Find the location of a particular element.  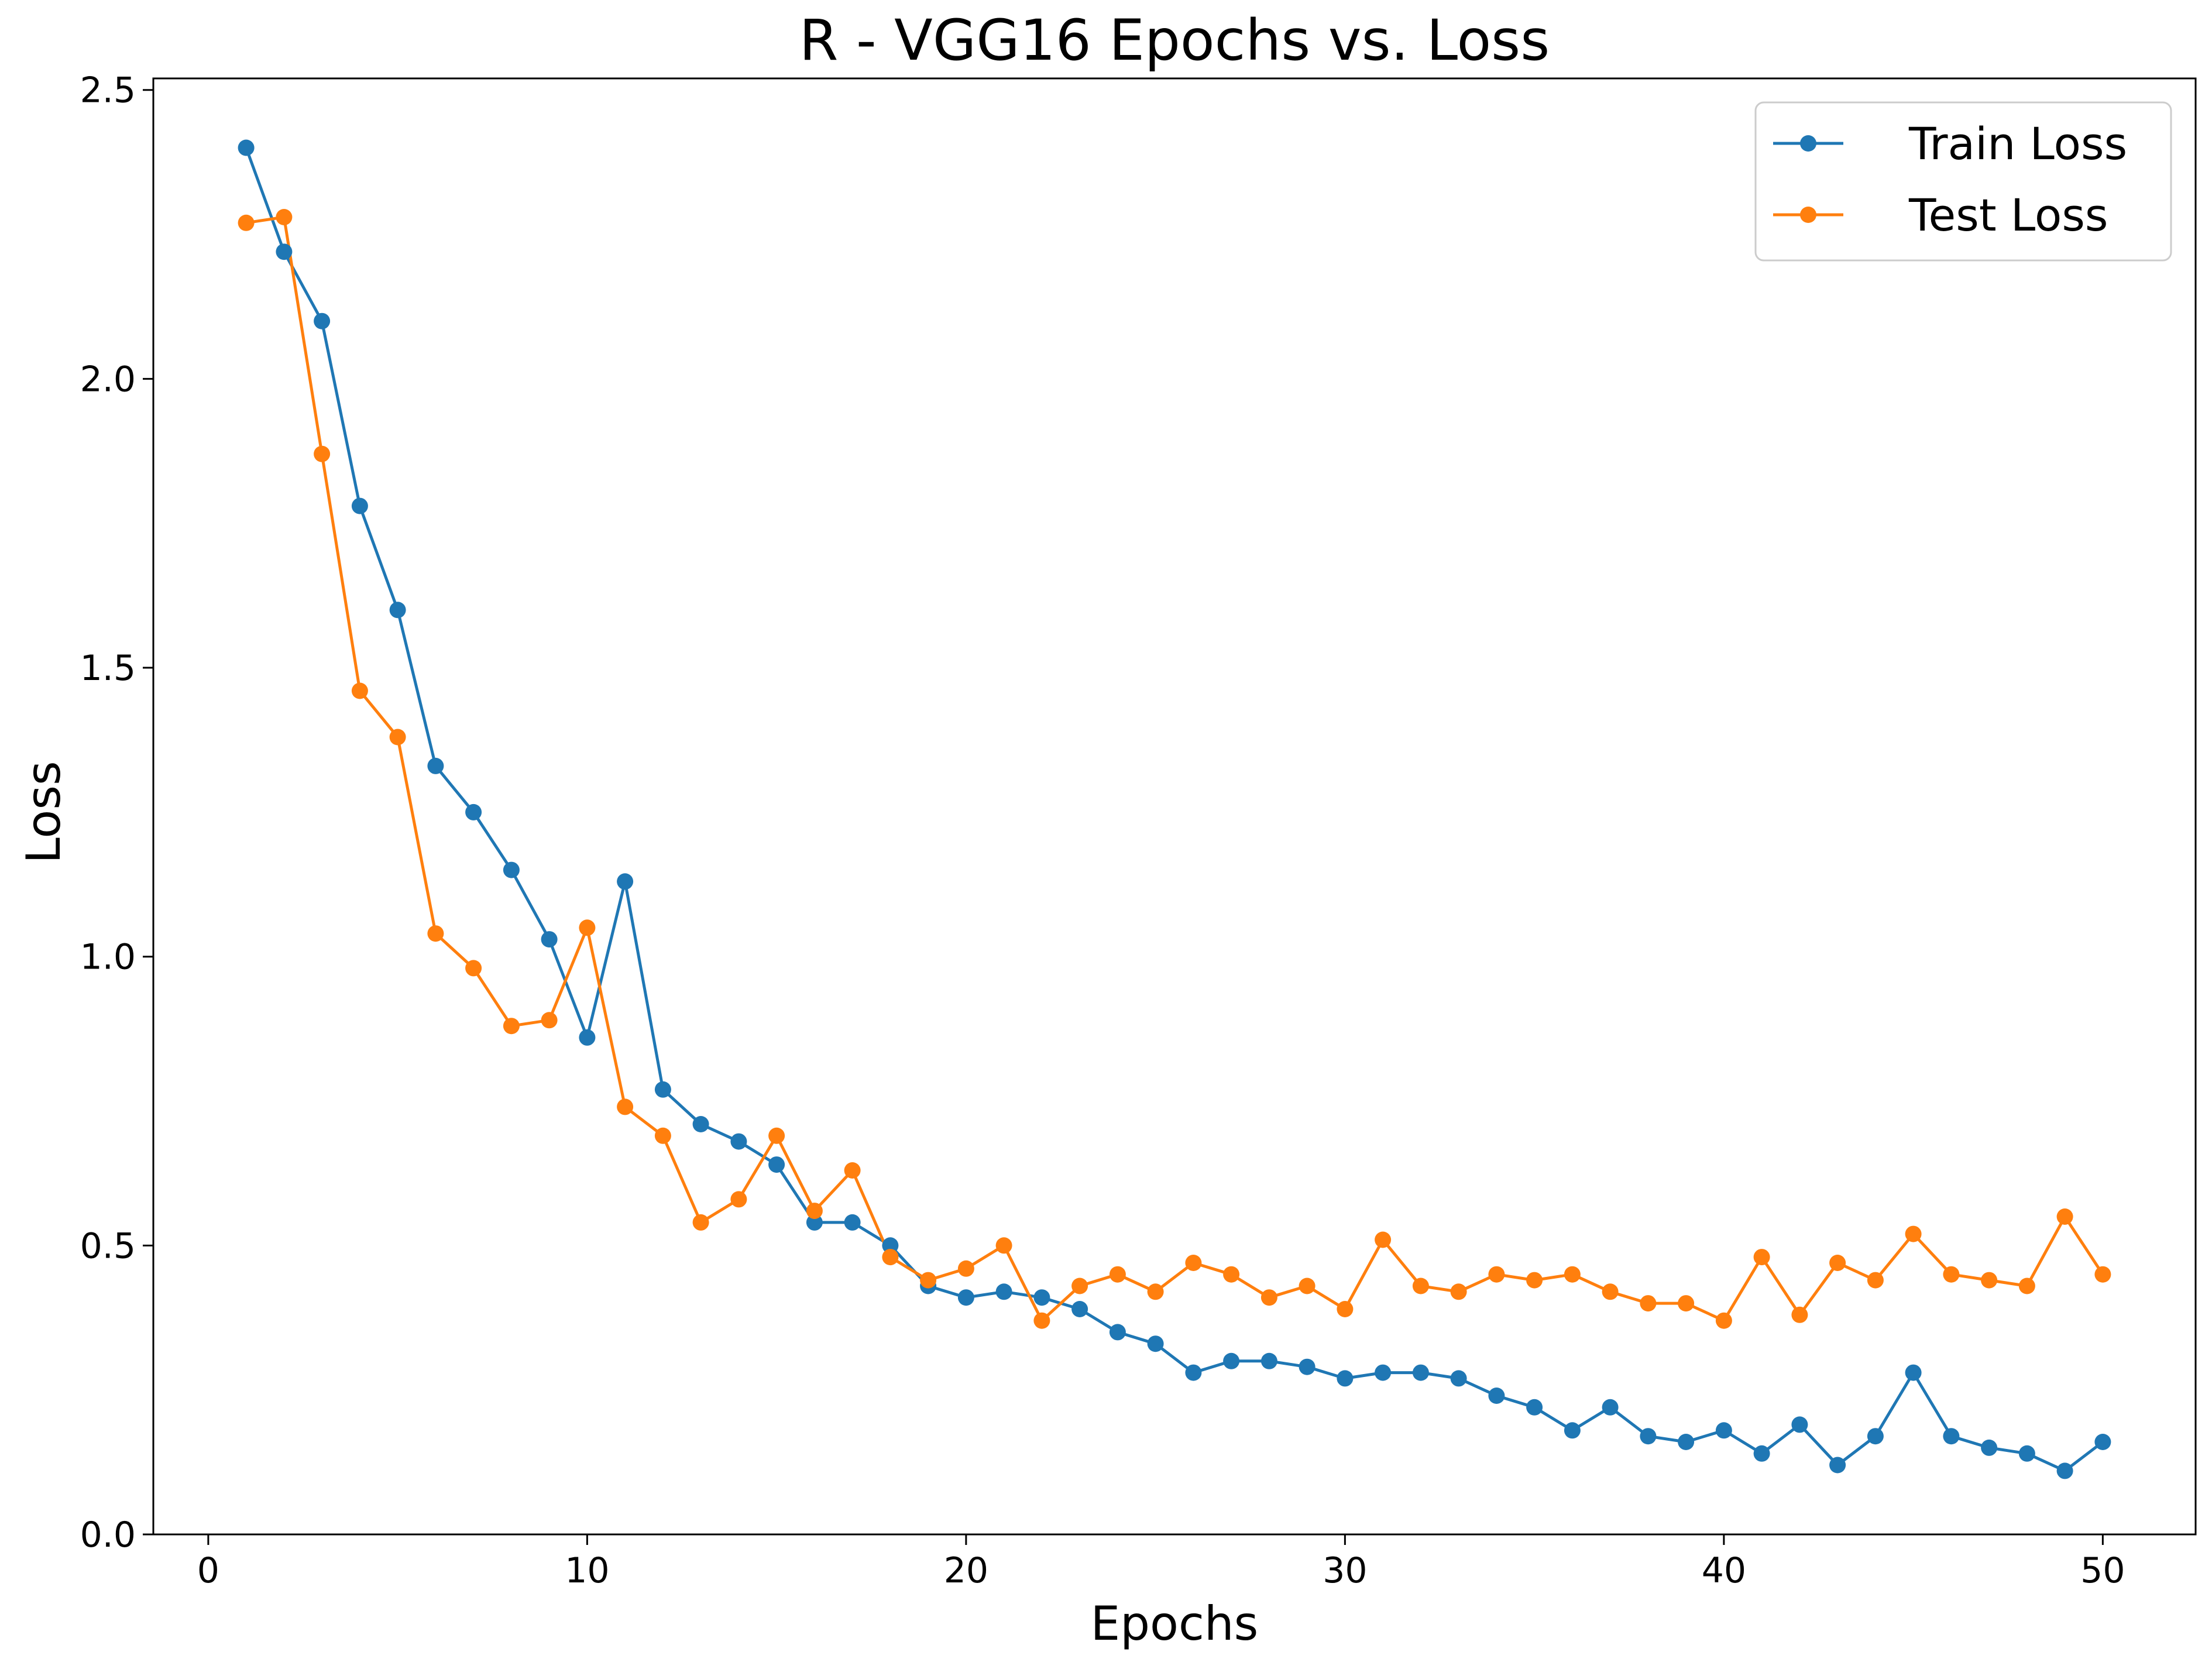

x-tick-label-40: 40 is located at coordinates (1724, 1570).